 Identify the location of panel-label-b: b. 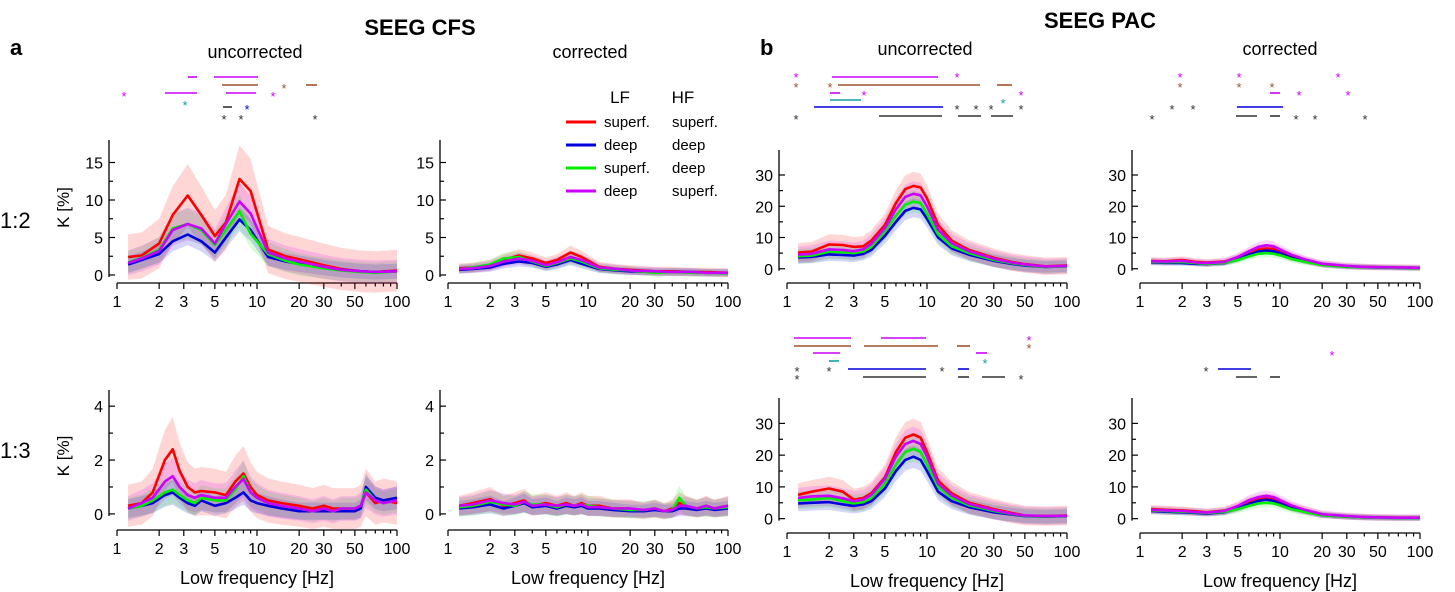
(766, 47).